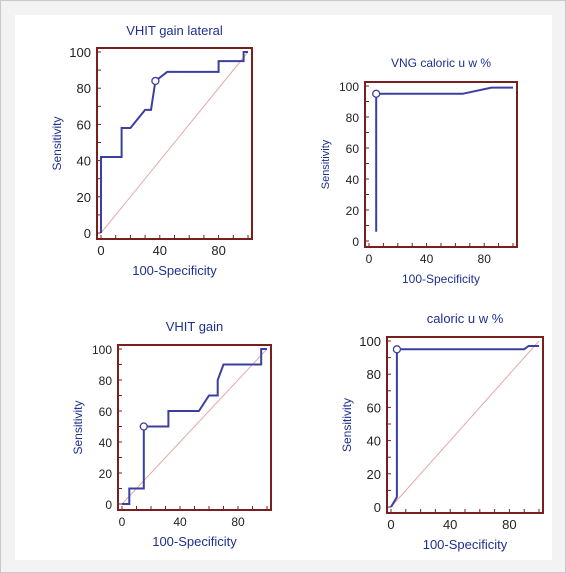 This screenshot has width=566, height=573. What do you see at coordinates (465, 544) in the screenshot?
I see `x-axis-label-4: 100-Specificity` at bounding box center [465, 544].